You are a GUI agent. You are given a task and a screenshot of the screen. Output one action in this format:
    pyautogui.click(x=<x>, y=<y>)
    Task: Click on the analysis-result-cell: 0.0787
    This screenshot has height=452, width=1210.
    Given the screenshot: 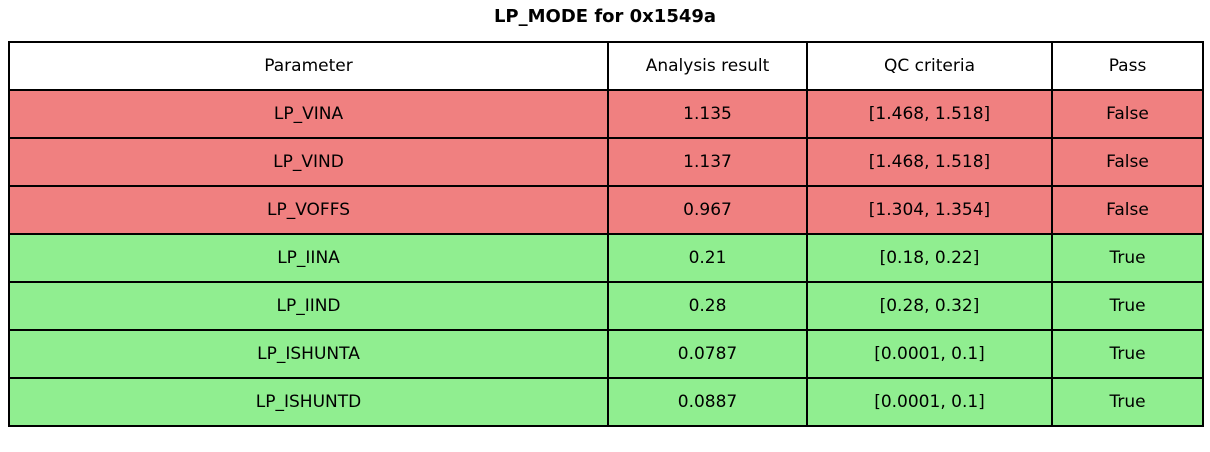 What is the action you would take?
    pyautogui.click(x=707, y=354)
    